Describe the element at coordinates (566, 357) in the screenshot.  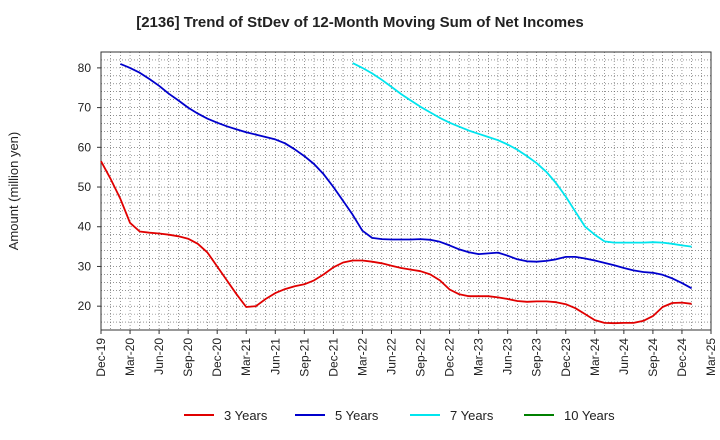
I see `x-tick-label: Dec-23` at that location.